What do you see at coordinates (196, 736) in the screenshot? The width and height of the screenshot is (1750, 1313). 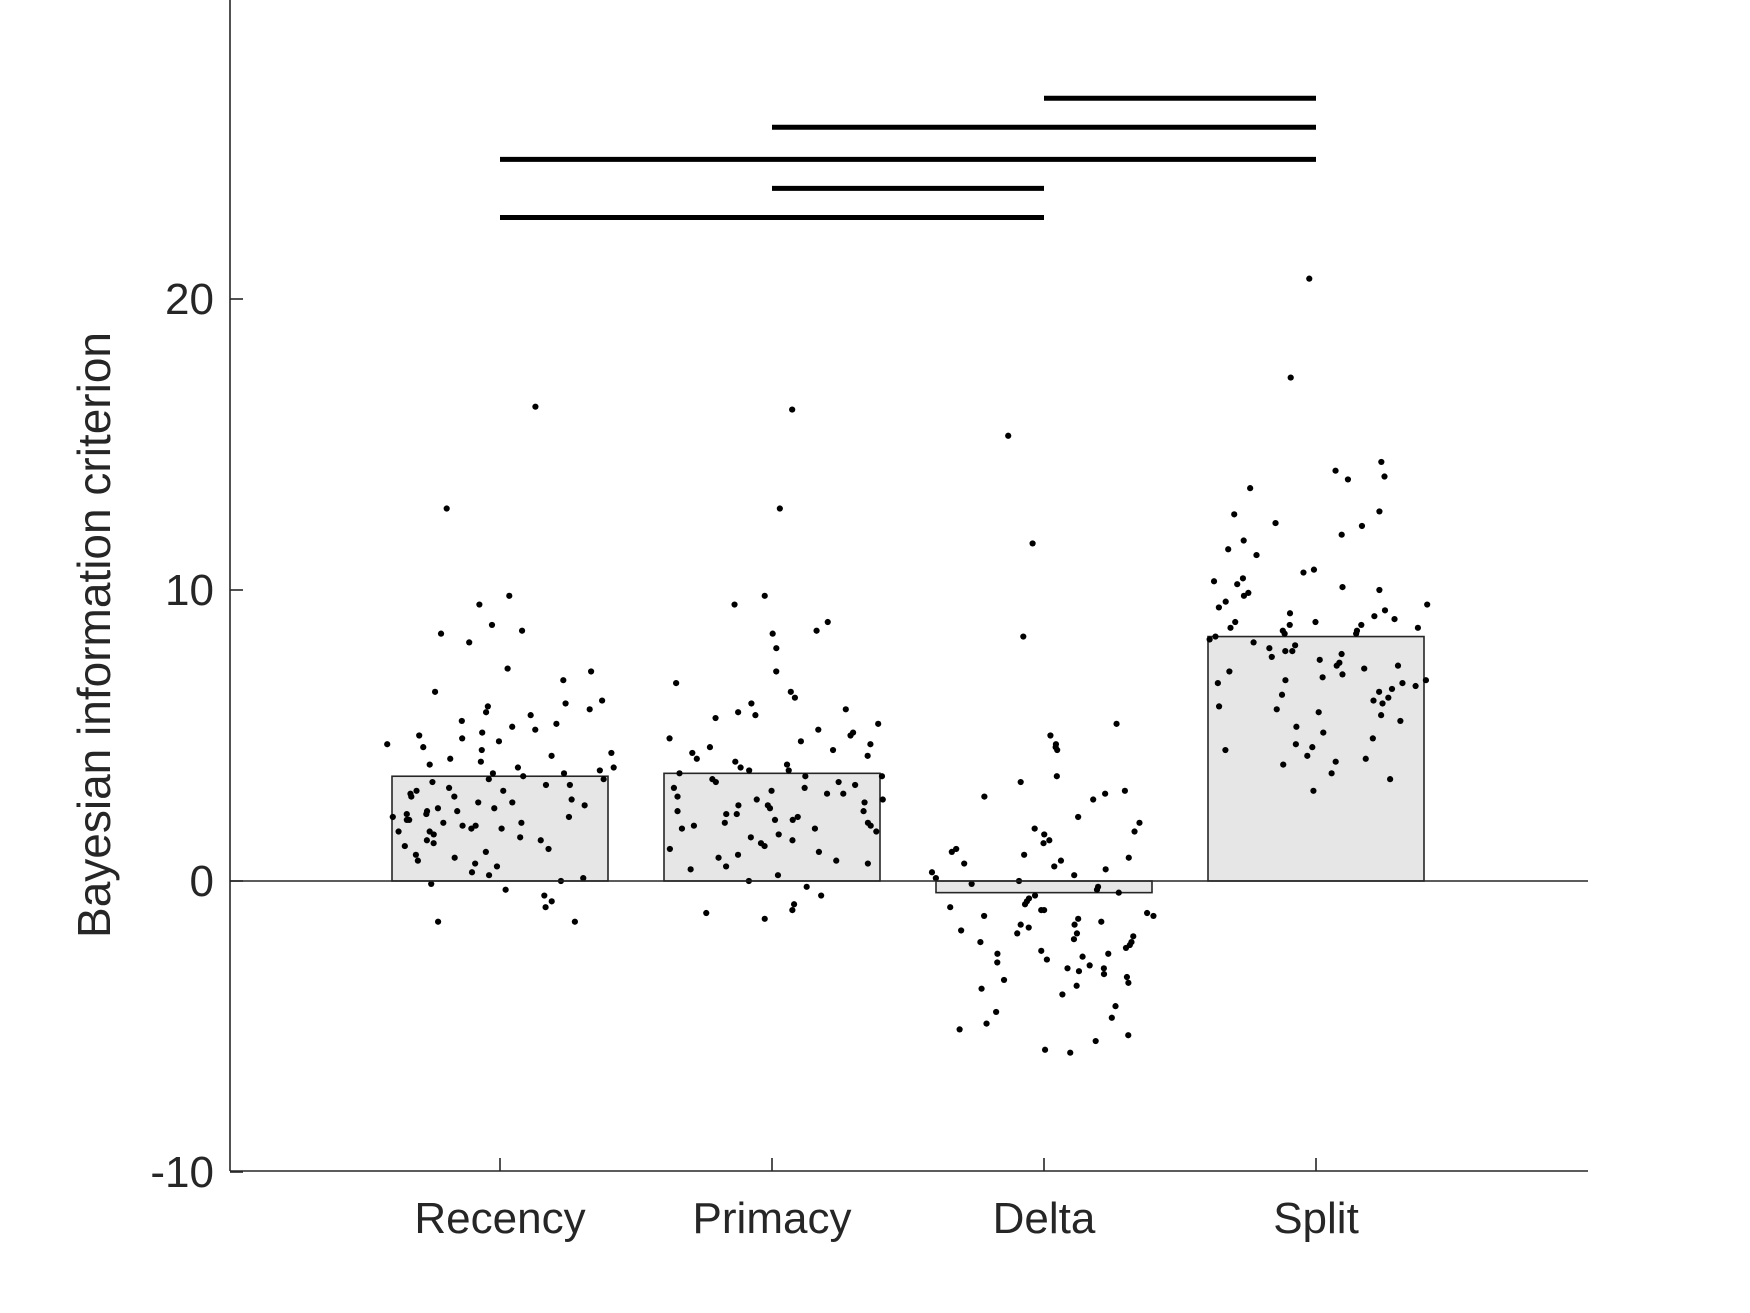 I see `y-ticks: -10 0 10 20` at bounding box center [196, 736].